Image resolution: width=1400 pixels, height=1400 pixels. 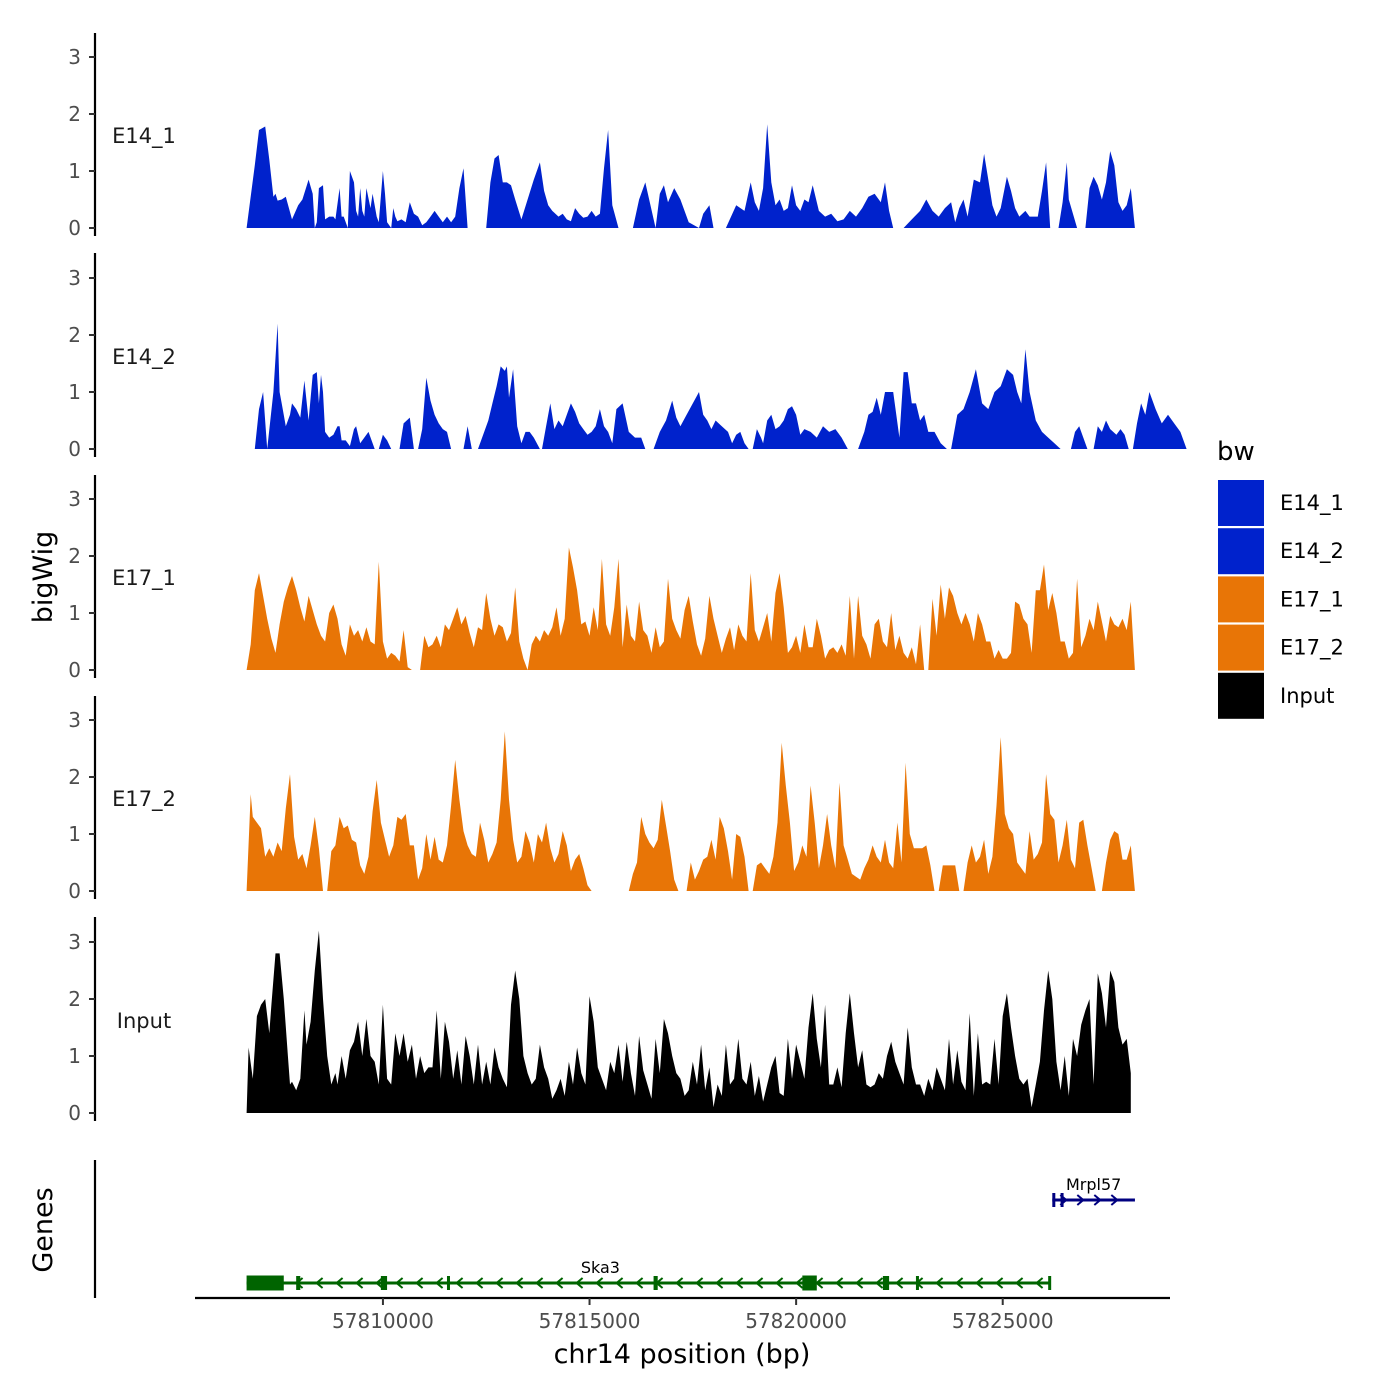 What do you see at coordinates (1241, 695) in the screenshot?
I see `legend-swatch-Input` at bounding box center [1241, 695].